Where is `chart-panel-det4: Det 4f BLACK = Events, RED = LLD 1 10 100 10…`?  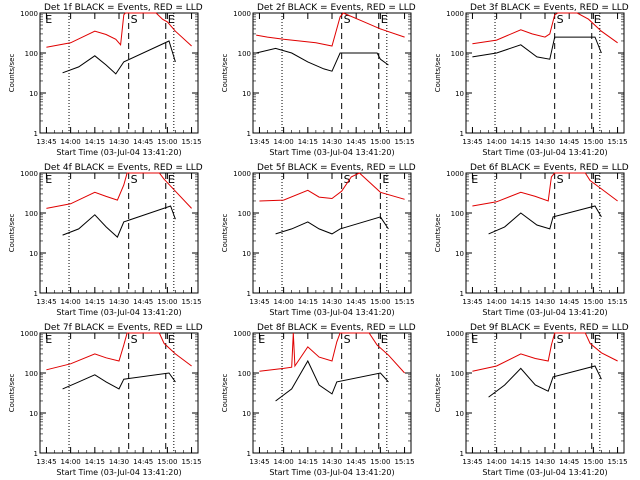 chart-panel-det4: Det 4f BLACK = Events, RED = LLD 1 10 100 10… is located at coordinates (105, 240).